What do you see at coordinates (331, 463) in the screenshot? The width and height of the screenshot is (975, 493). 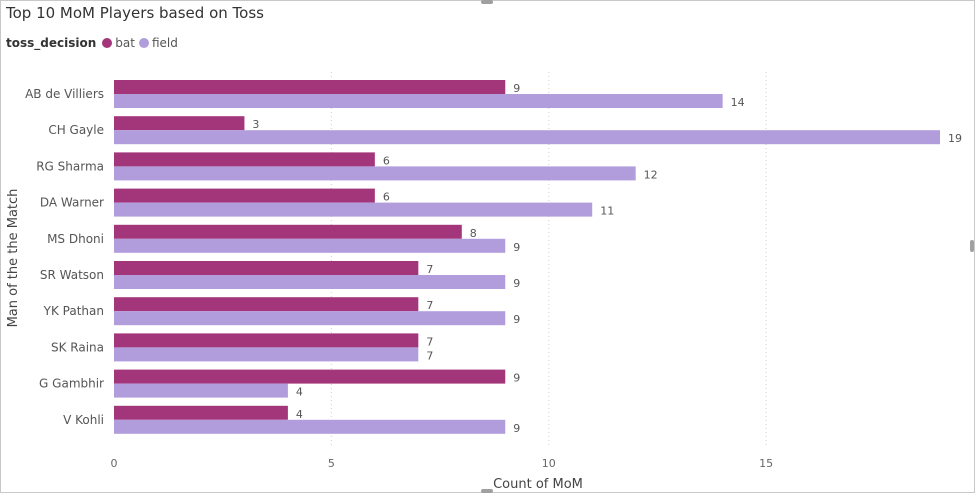 I see `x-tick-label: 5` at bounding box center [331, 463].